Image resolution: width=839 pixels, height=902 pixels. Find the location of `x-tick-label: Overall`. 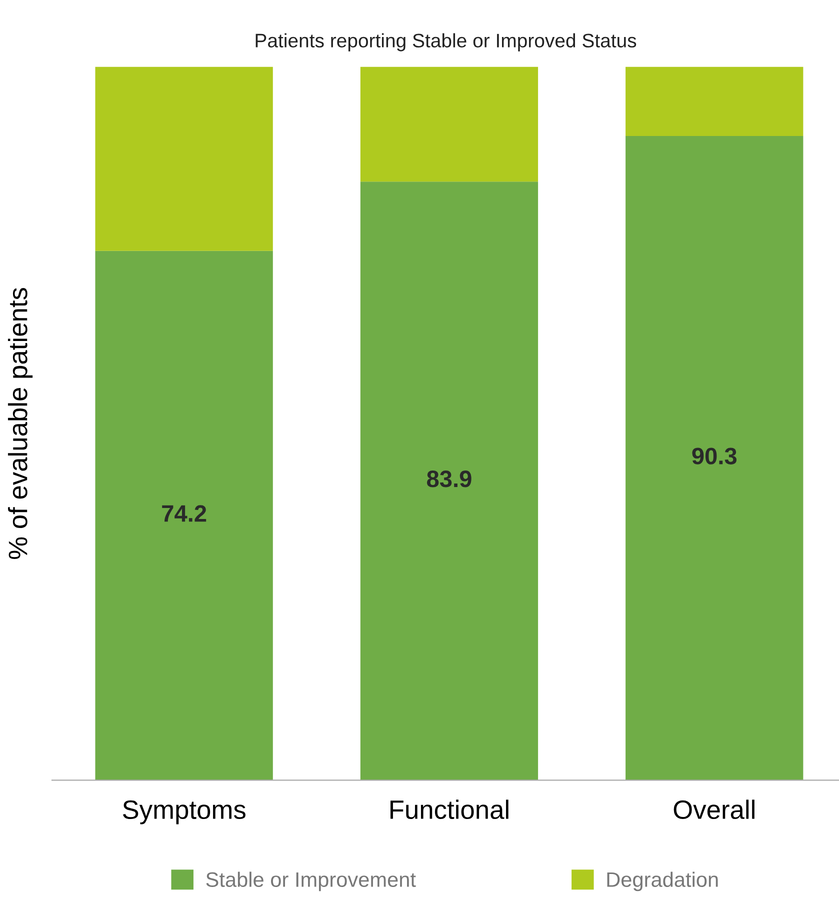

x-tick-label: Overall is located at coordinates (714, 810).